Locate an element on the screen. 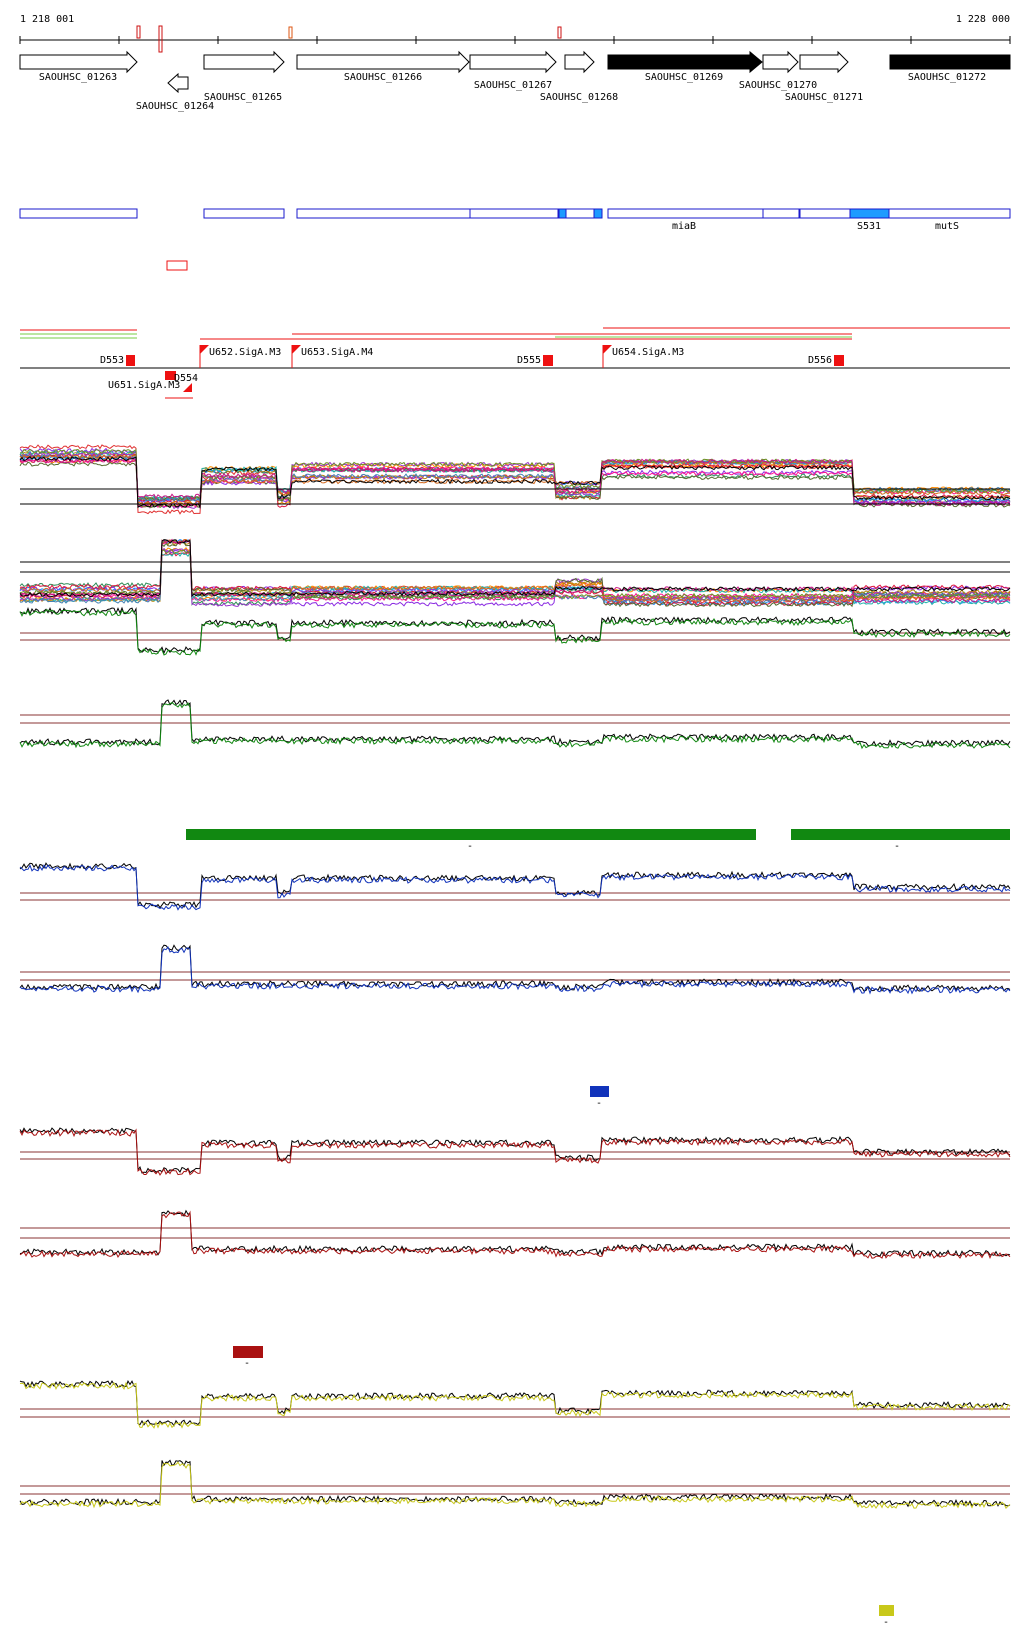  annotation-box-s531 is located at coordinates (869, 213).